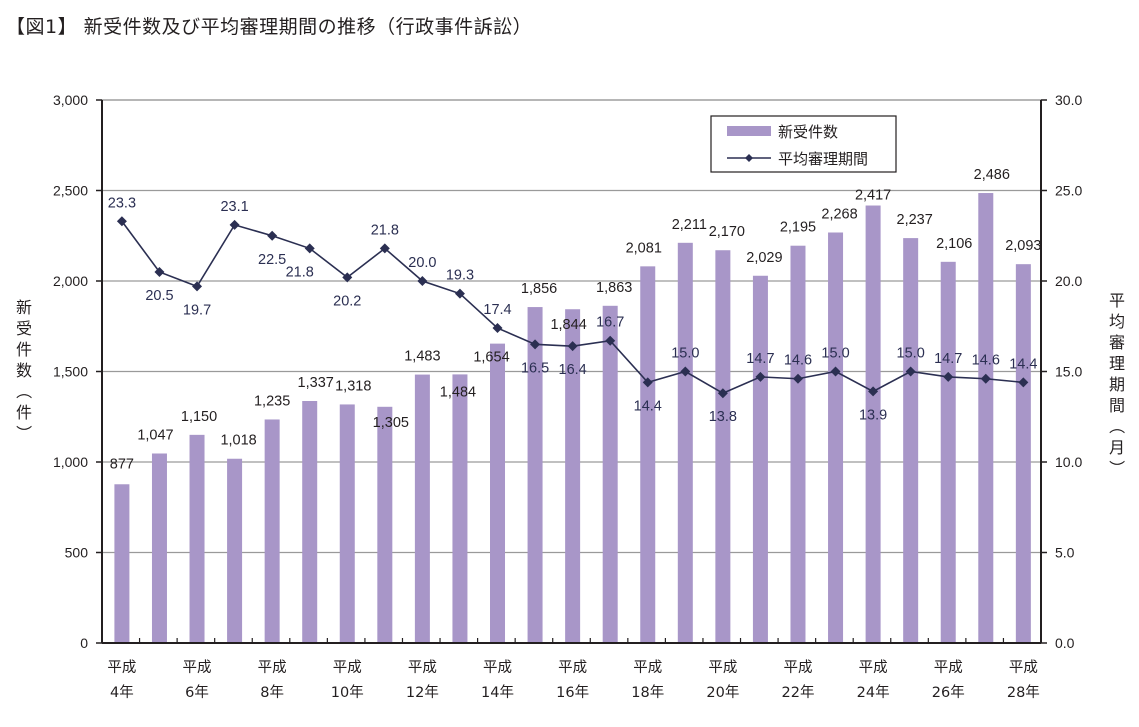 This screenshot has height=727, width=1139. What do you see at coordinates (23, 369) in the screenshot?
I see `y-left-axis-title: 新受件数（件）` at bounding box center [23, 369].